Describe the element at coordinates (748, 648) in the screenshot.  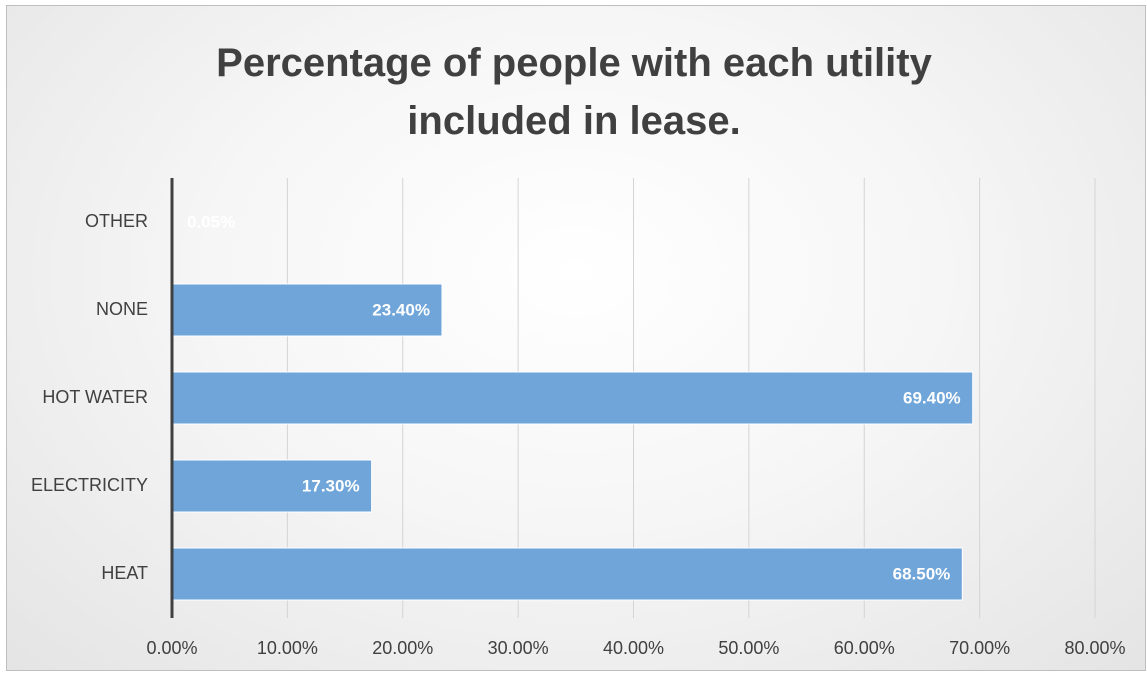
I see `x-tick-label: 50.00%` at that location.